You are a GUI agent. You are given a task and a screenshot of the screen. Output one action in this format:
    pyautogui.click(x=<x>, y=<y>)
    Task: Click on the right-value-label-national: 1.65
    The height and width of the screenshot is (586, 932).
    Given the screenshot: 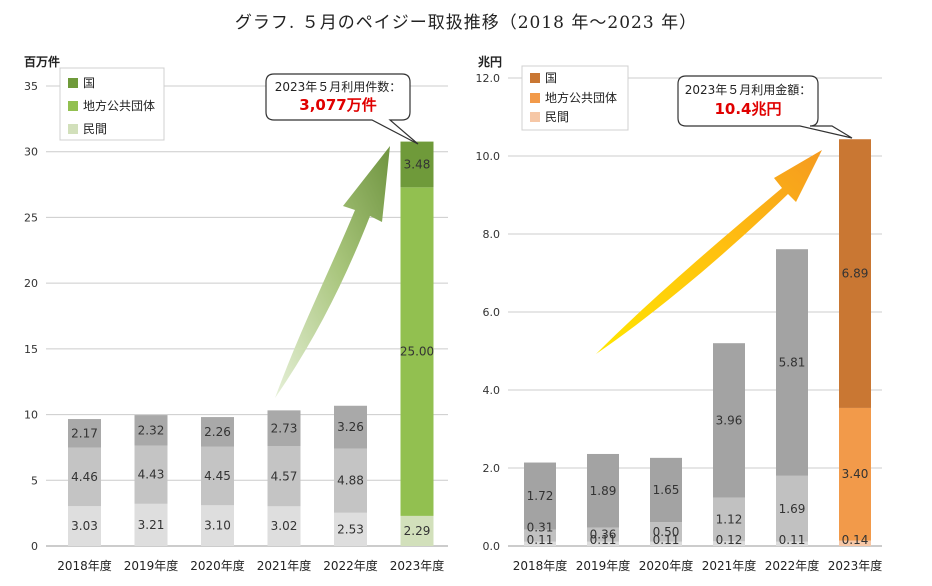 What is the action you would take?
    pyautogui.click(x=666, y=490)
    